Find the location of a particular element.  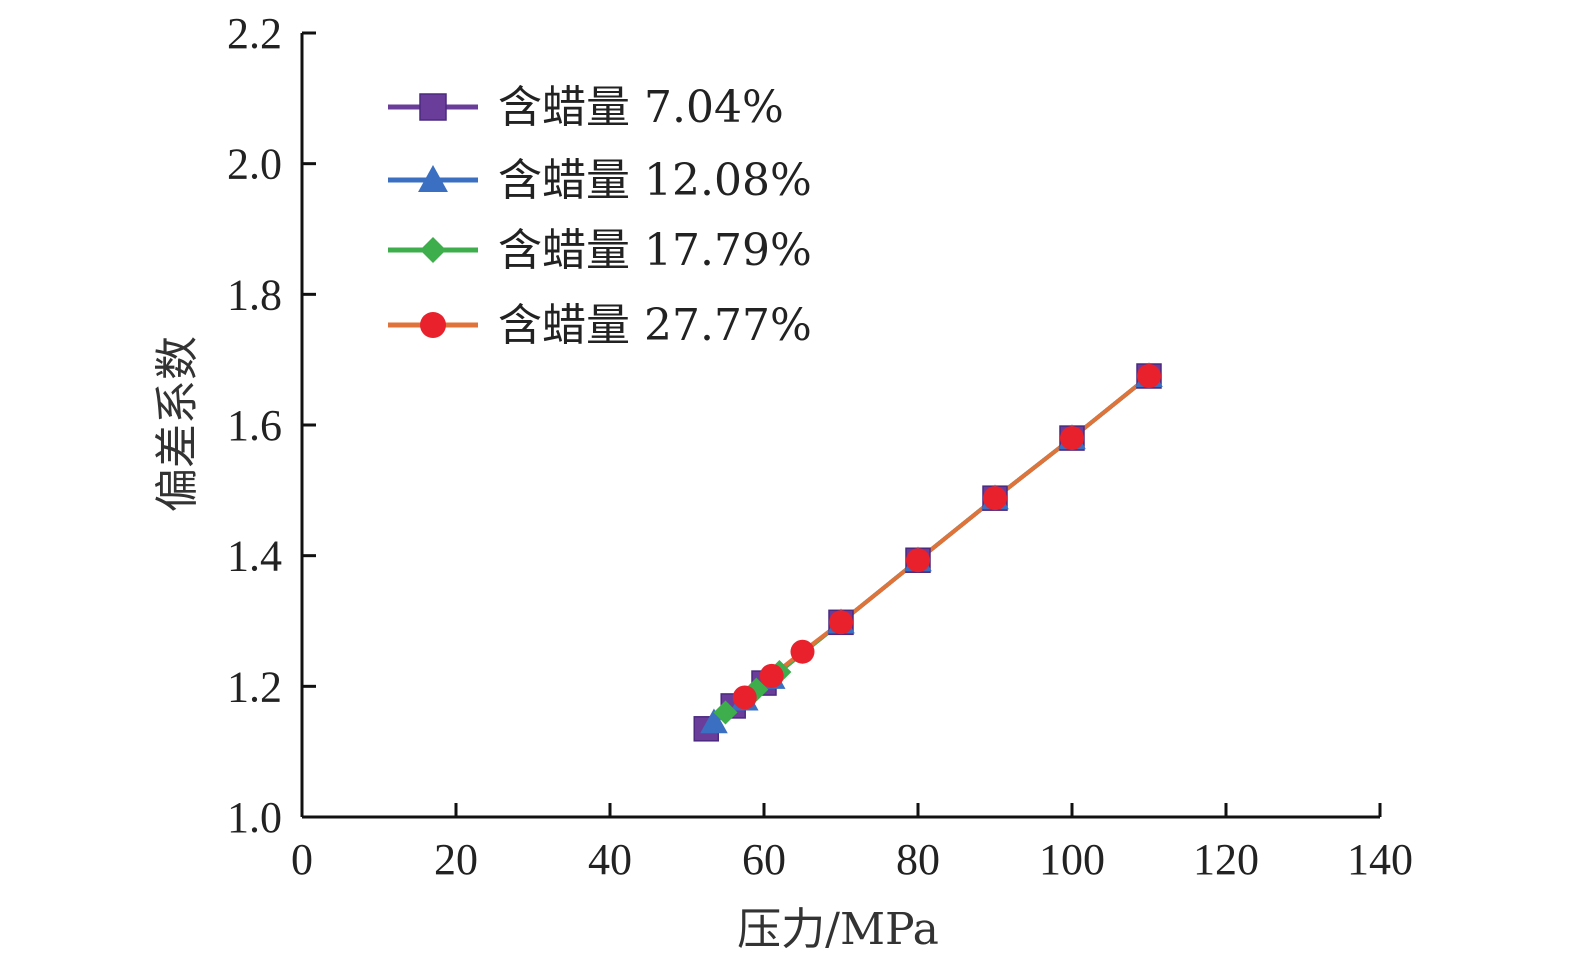

x-tick-label: 60 is located at coordinates (764, 859).